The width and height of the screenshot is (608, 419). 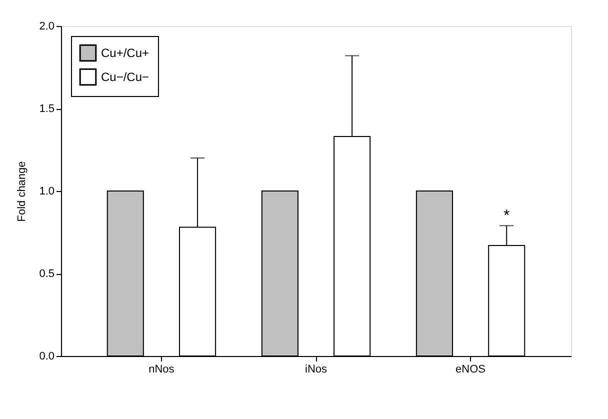 What do you see at coordinates (471, 370) in the screenshot?
I see `x-tick-label: eNOS` at bounding box center [471, 370].